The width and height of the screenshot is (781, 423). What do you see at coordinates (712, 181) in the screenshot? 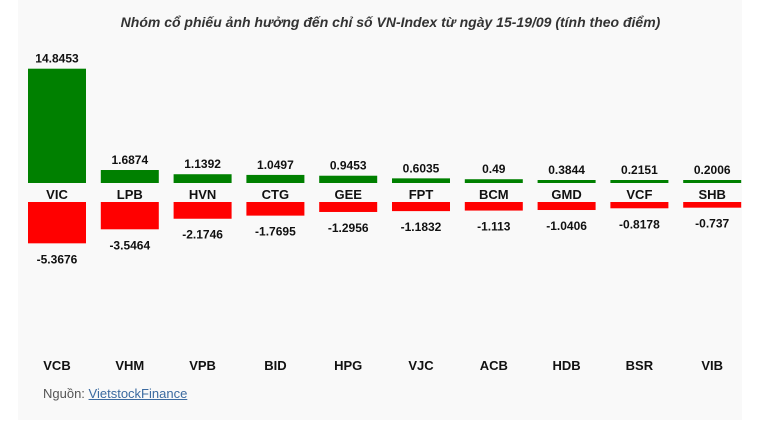
I see `positive-bar-shb` at bounding box center [712, 181].